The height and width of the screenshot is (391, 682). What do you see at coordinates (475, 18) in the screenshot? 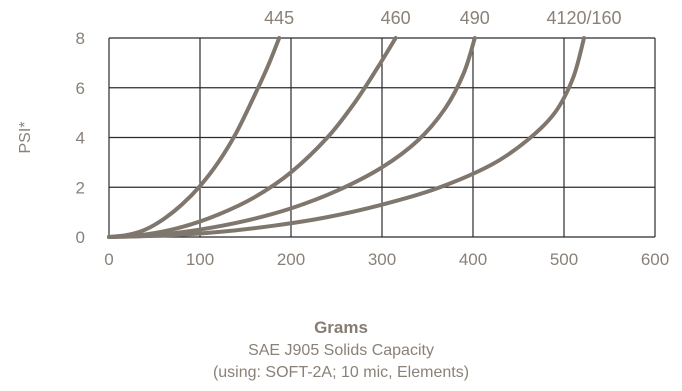
I see `series-label-3: 490` at bounding box center [475, 18].